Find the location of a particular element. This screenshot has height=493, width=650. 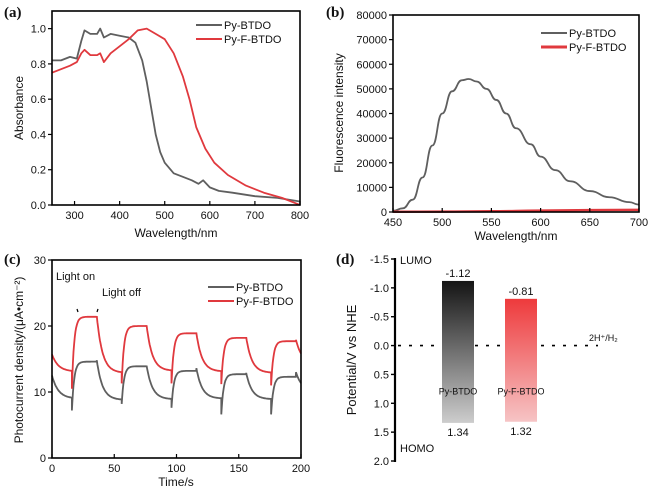

reference-line-label: 2H⁺/H₂ is located at coordinates (603, 338).